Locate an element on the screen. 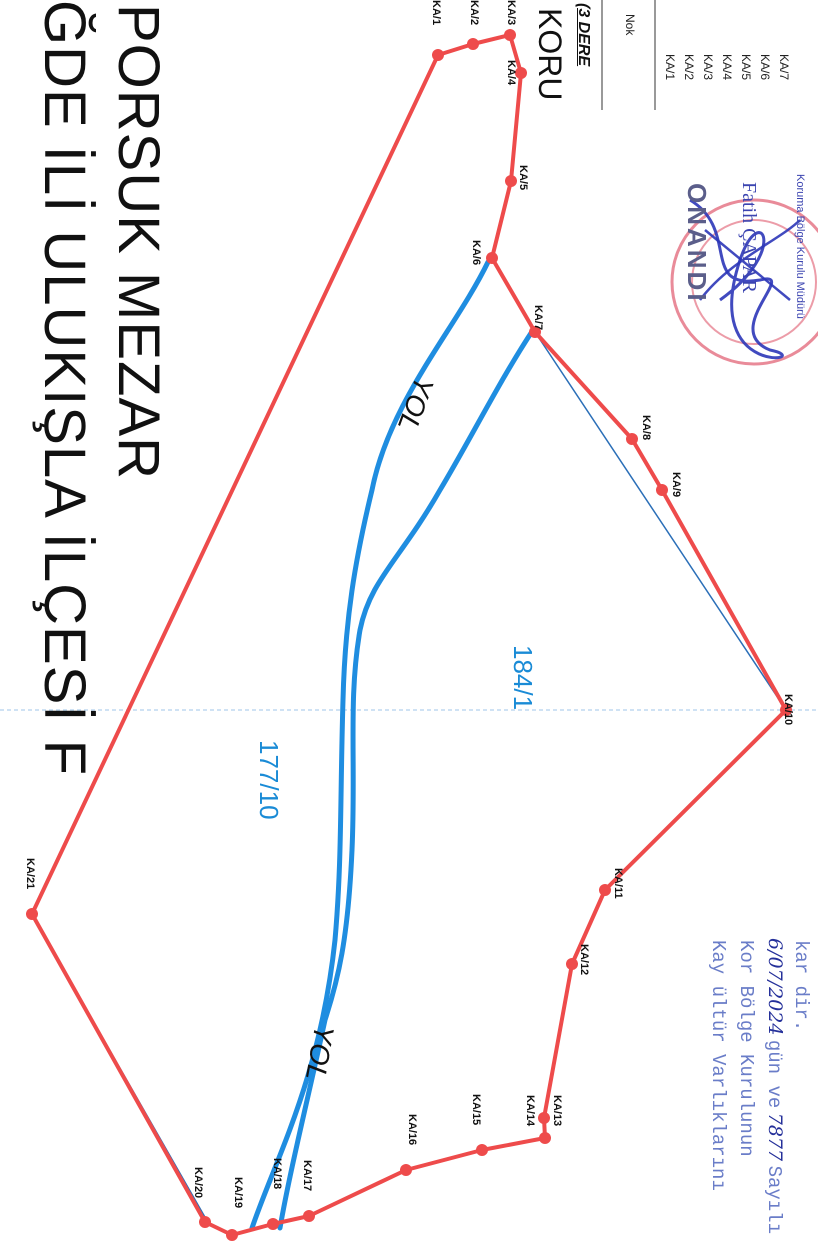 This screenshot has width=818, height=1241. point-label: KA/14 is located at coordinates (530, 1111).